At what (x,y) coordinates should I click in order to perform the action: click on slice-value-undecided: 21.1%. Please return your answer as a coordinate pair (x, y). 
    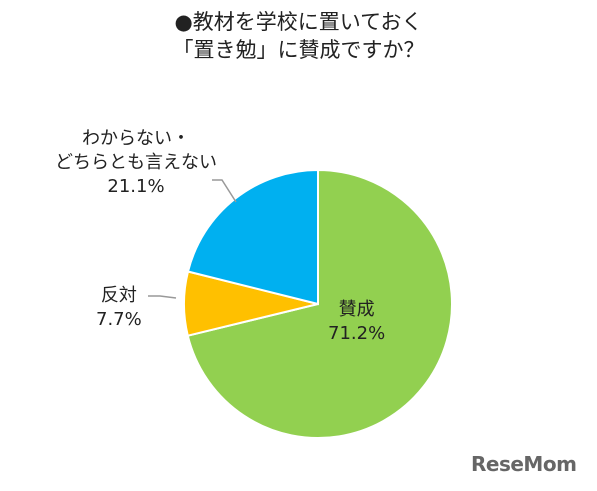
    Looking at the image, I should click on (136, 186).